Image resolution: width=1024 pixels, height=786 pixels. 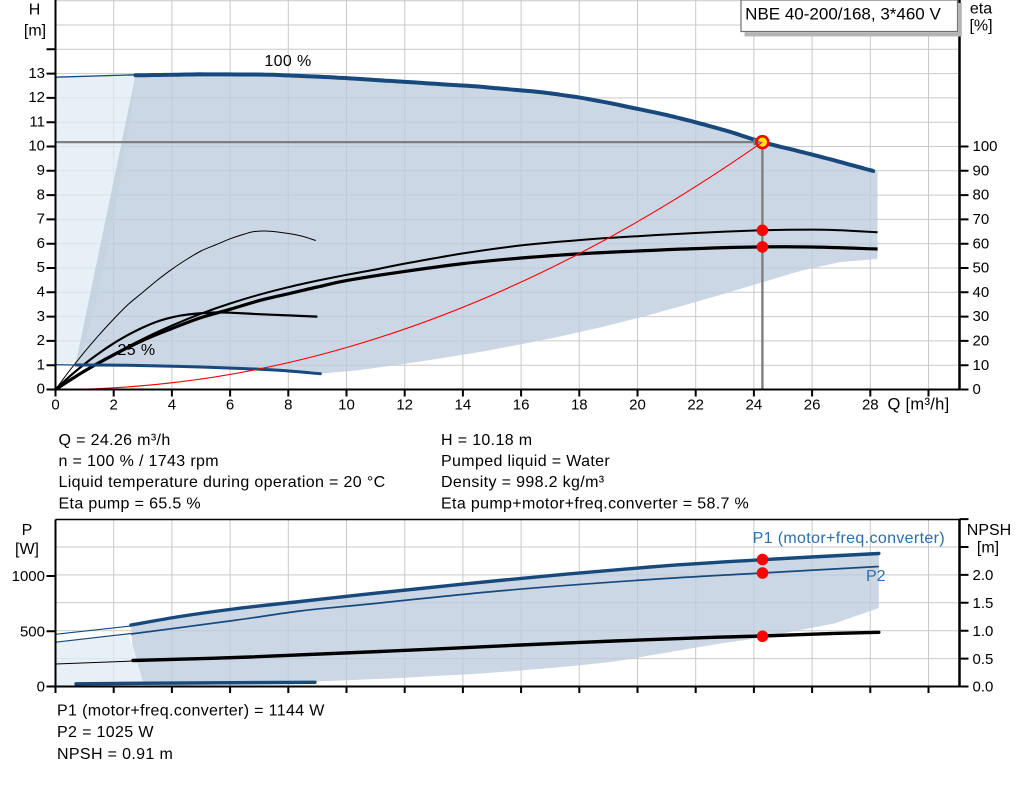 I want to click on svg-text: P1 (motor+freq.converter), so click(x=849, y=538).